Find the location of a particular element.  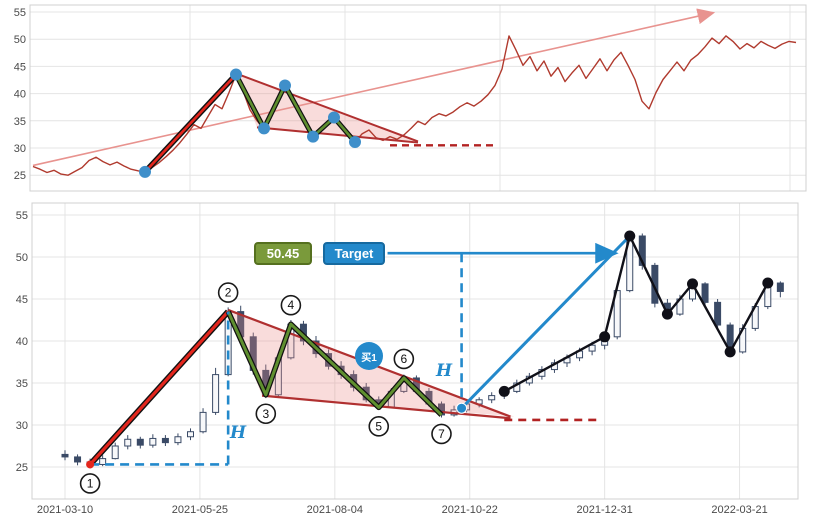

svg-text: 2 is located at coordinates (228, 293).